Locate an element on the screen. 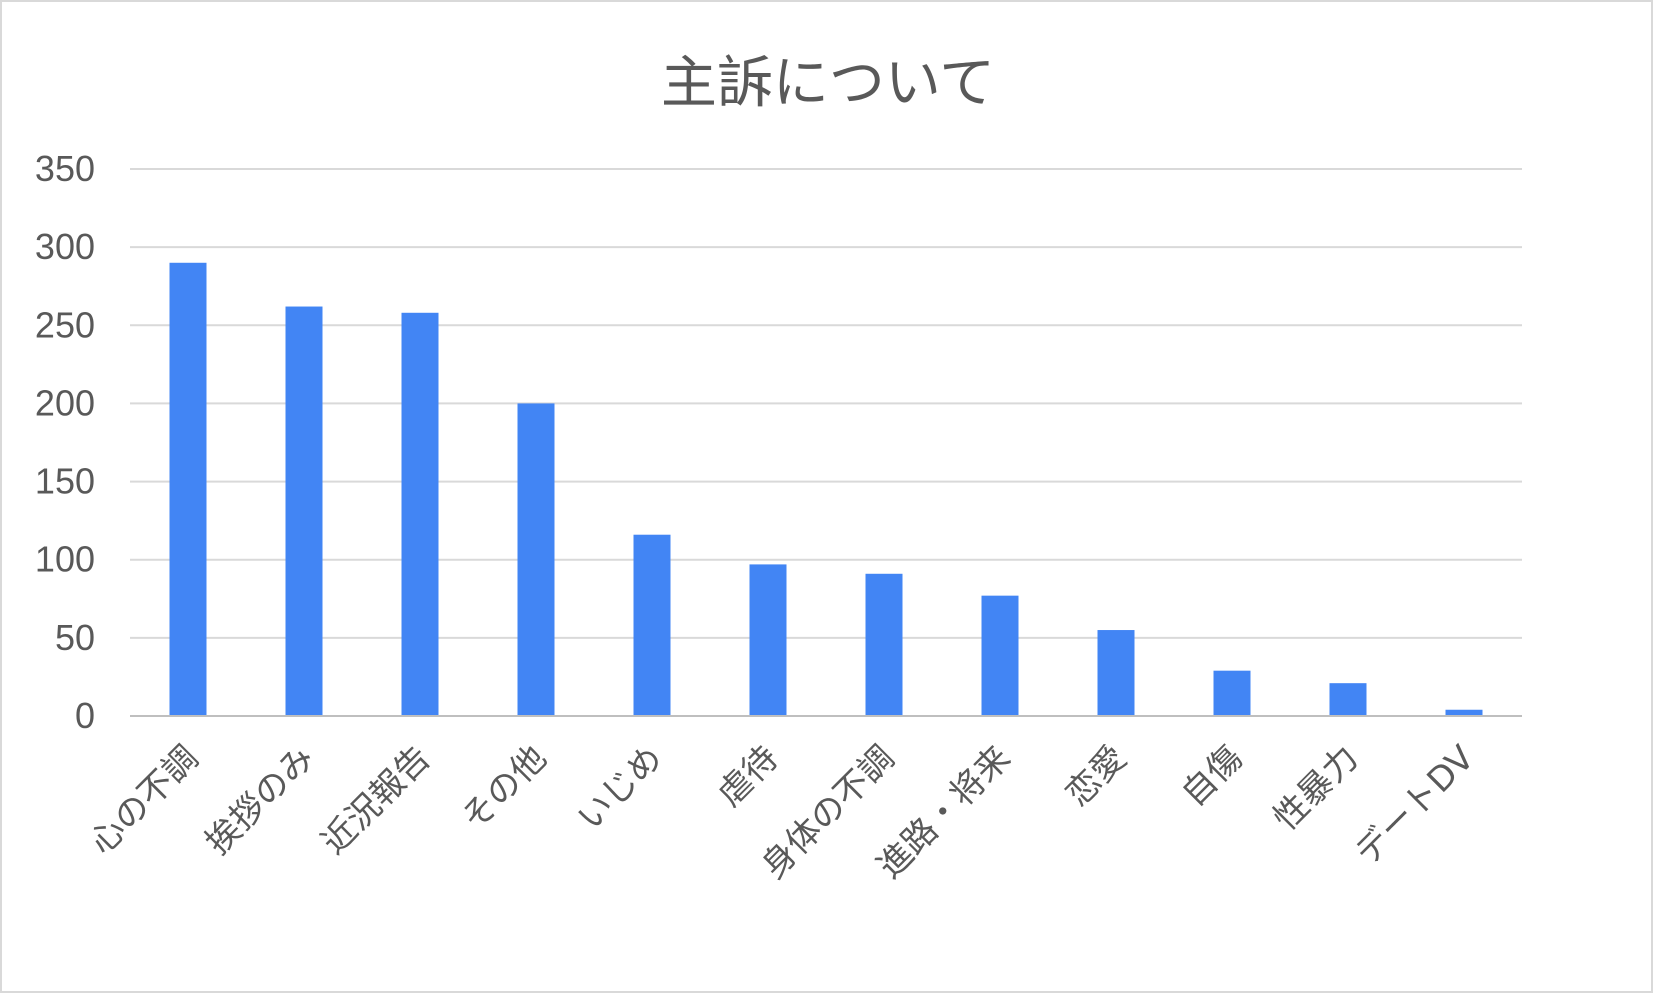  x-category-label: 性暴力 is located at coordinates (1316, 788).